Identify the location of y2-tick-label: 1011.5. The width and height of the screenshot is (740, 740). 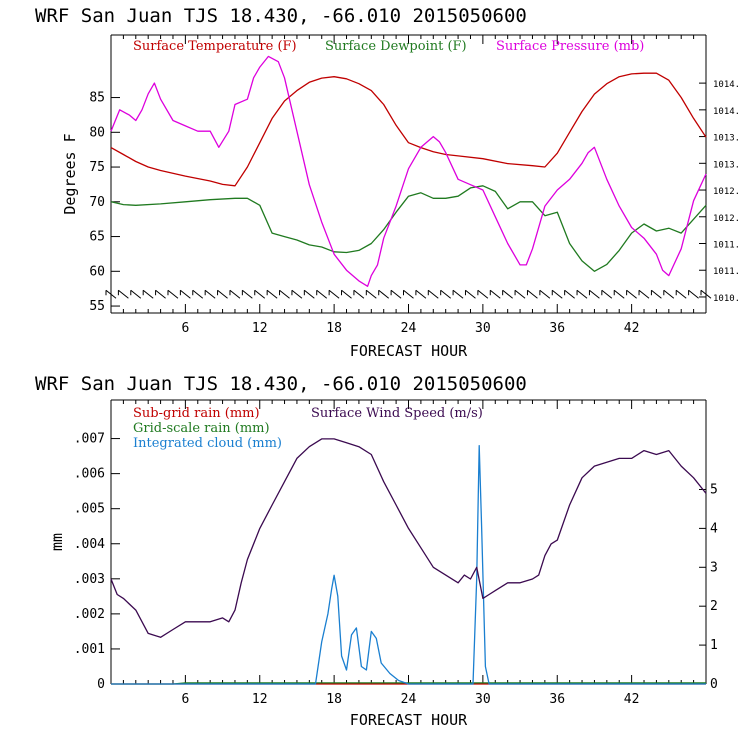
(726, 246).